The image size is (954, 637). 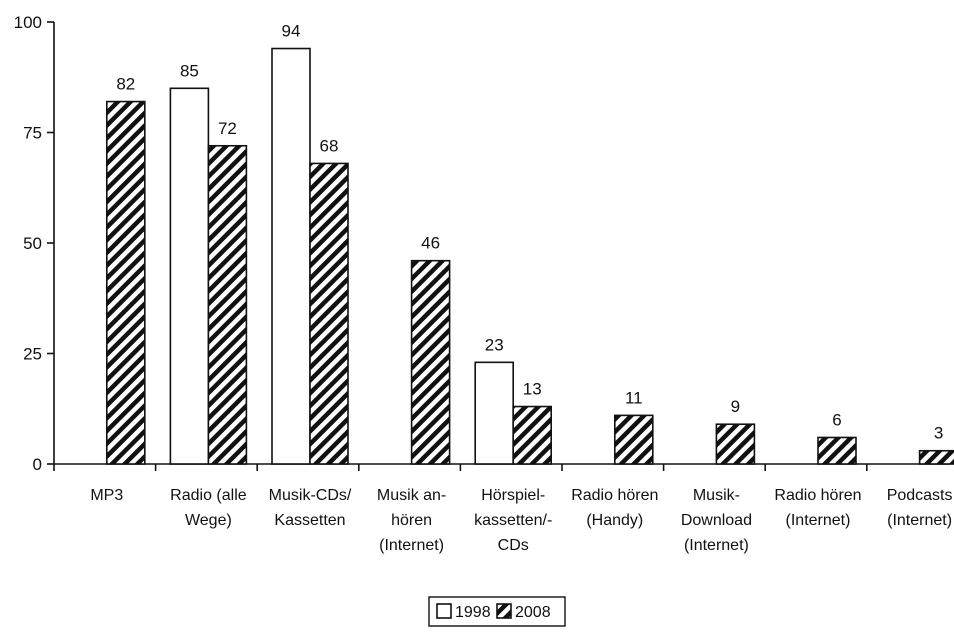 I want to click on x-category-label: Radio hören (Internet), so click(x=817, y=508).